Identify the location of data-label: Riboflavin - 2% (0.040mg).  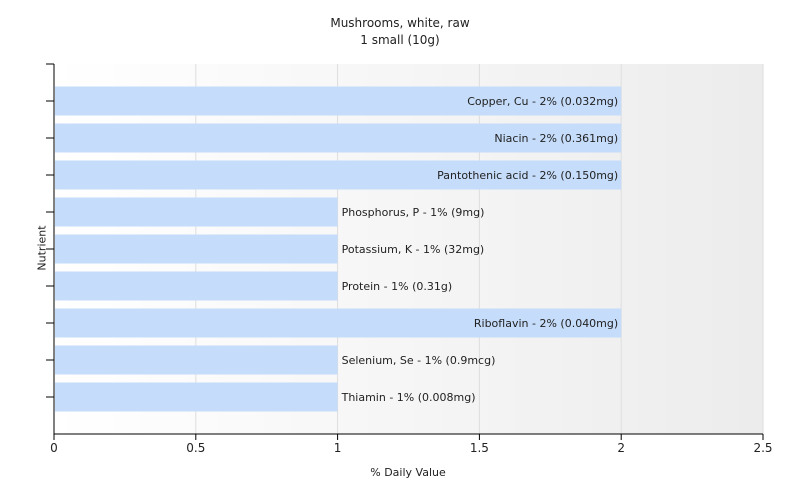
(546, 323).